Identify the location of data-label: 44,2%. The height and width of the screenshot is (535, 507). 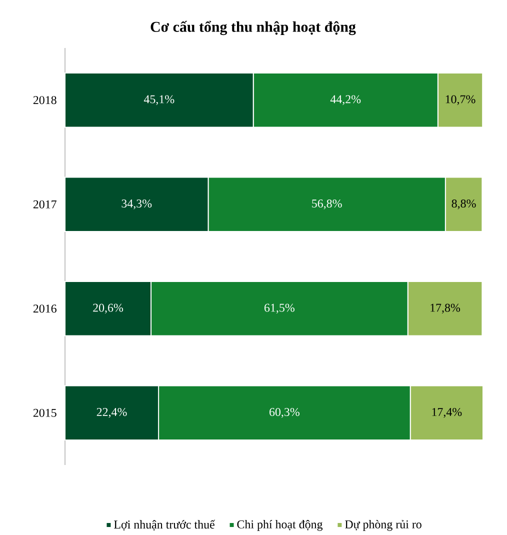
(345, 100).